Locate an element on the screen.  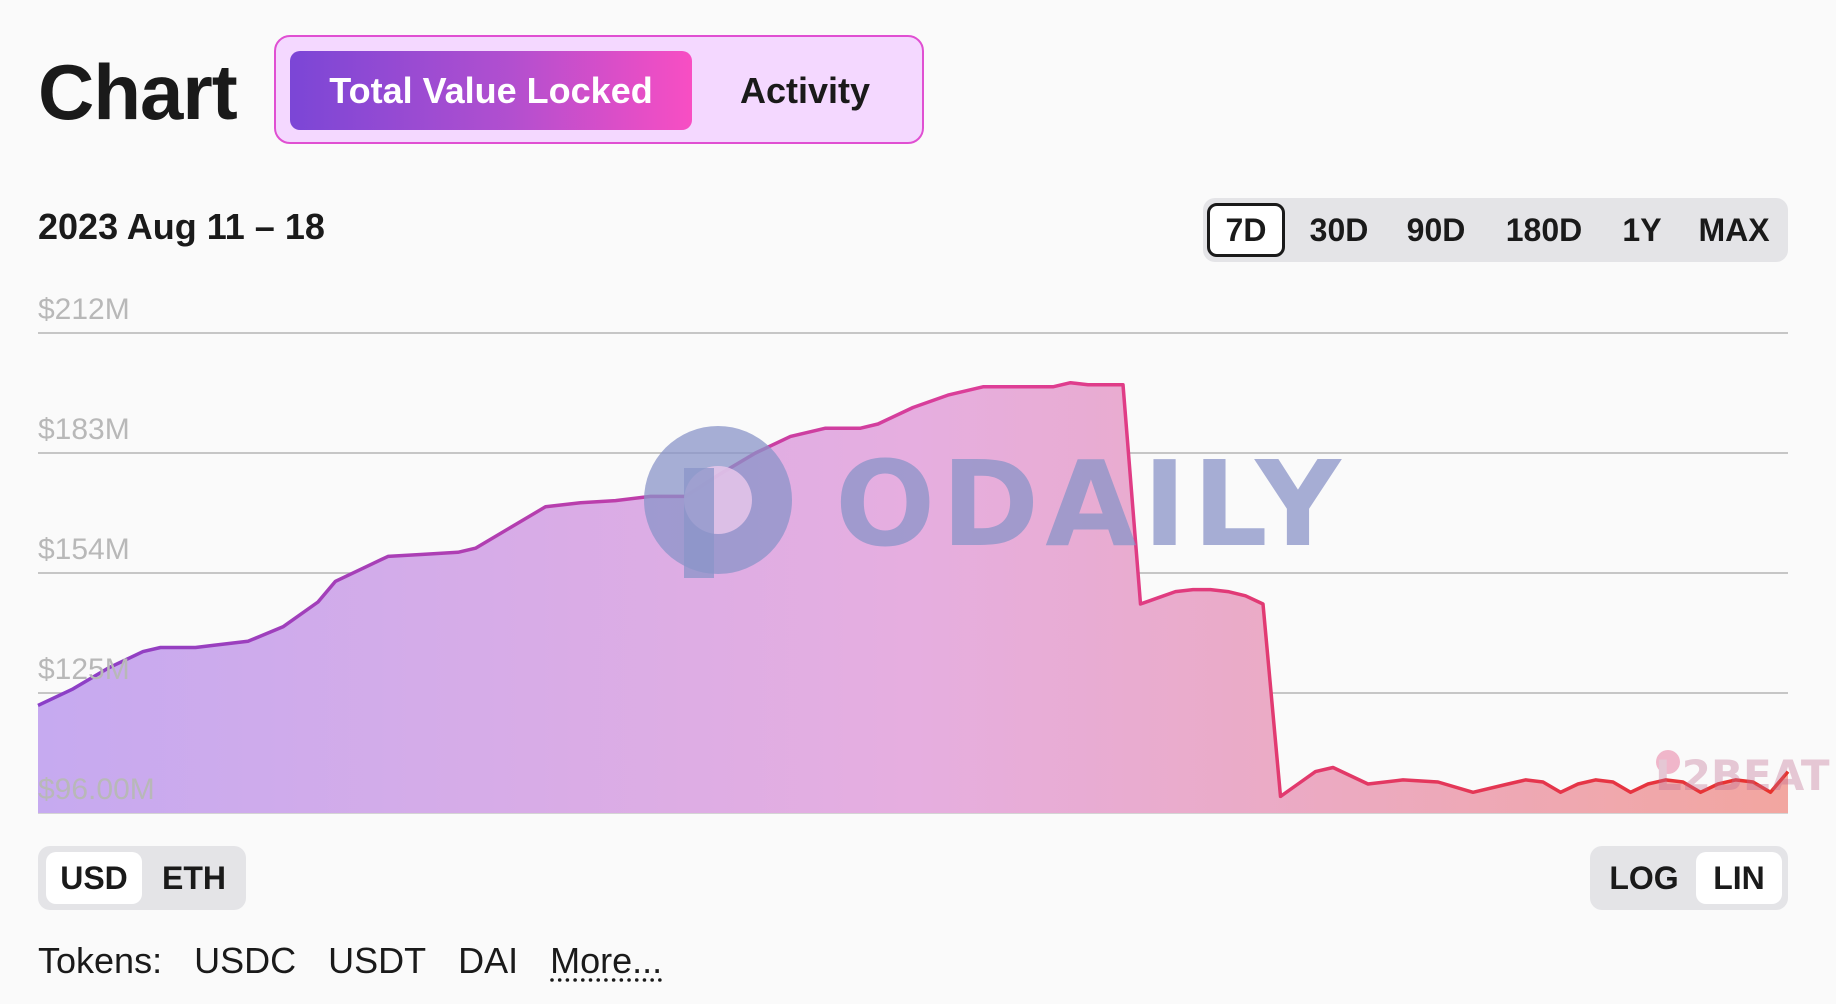
range-button-30d: 30D is located at coordinates (1339, 229).